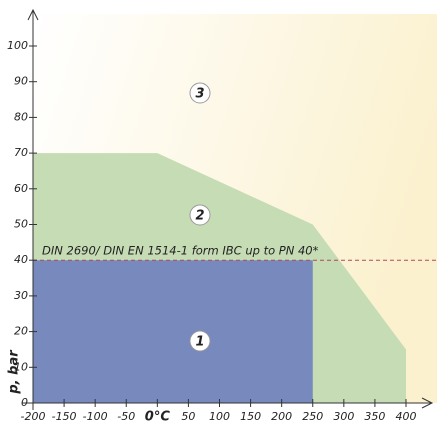  I want to click on x-tick-label: 0°C, so click(158, 417).